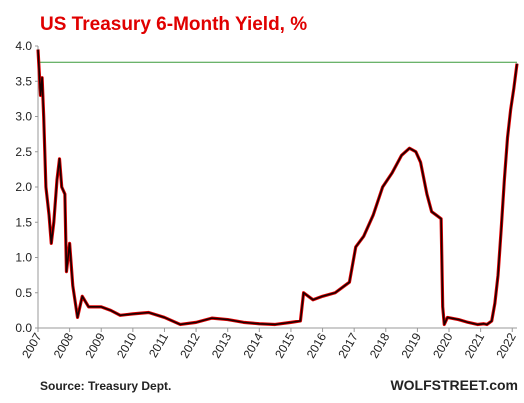 This screenshot has height=403, width=524. What do you see at coordinates (158, 345) in the screenshot?
I see `x-tick-label: 2011` at bounding box center [158, 345].